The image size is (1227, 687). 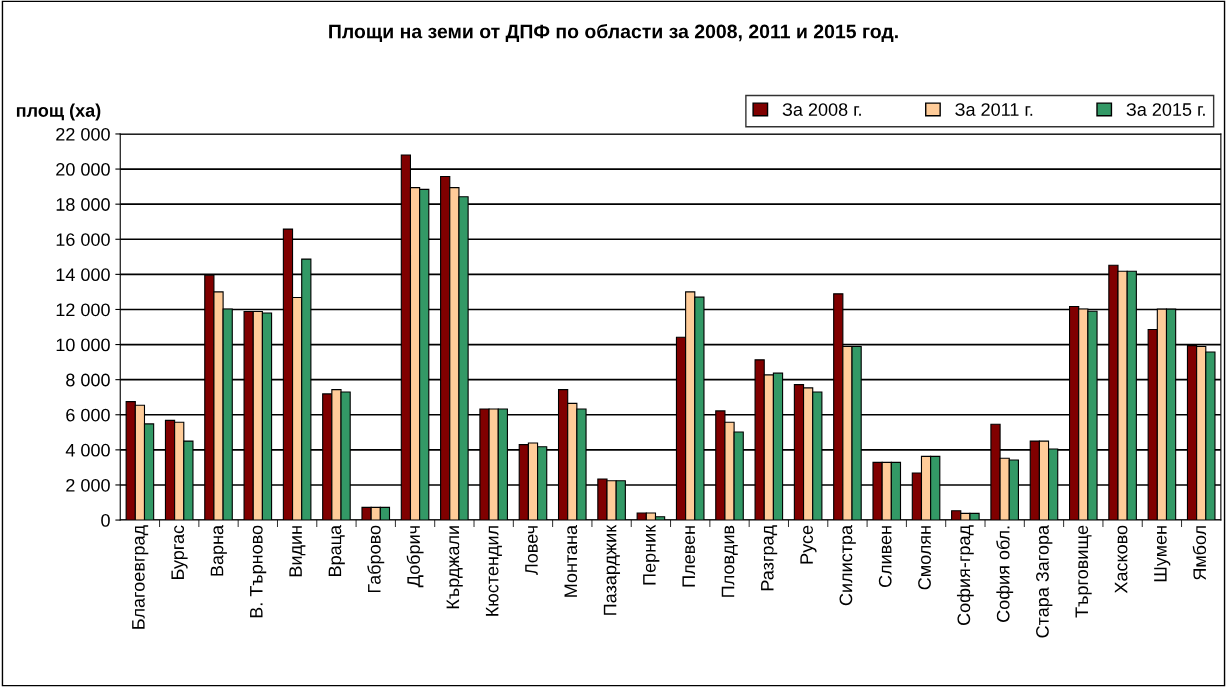 What do you see at coordinates (376, 559) in the screenshot?
I see `x-tick-label: Габрово` at bounding box center [376, 559].